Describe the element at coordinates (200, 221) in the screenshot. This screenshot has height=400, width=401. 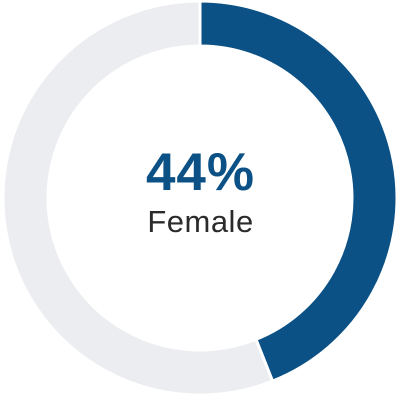
I see `category-caption: Female` at that location.